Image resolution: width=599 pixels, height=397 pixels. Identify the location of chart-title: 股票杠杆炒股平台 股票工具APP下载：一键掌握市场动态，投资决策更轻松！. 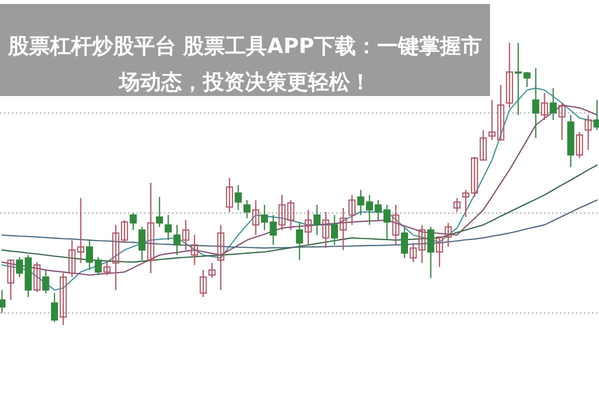
(245, 64).